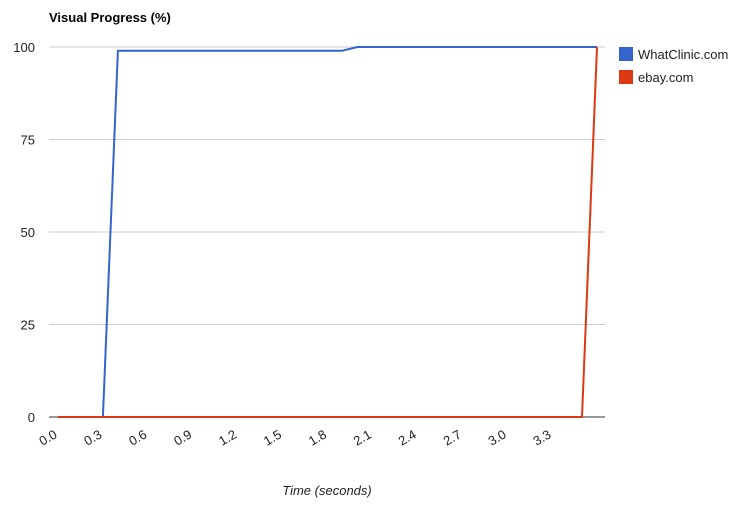  What do you see at coordinates (24, 47) in the screenshot?
I see `y-tick-label: 100` at bounding box center [24, 47].